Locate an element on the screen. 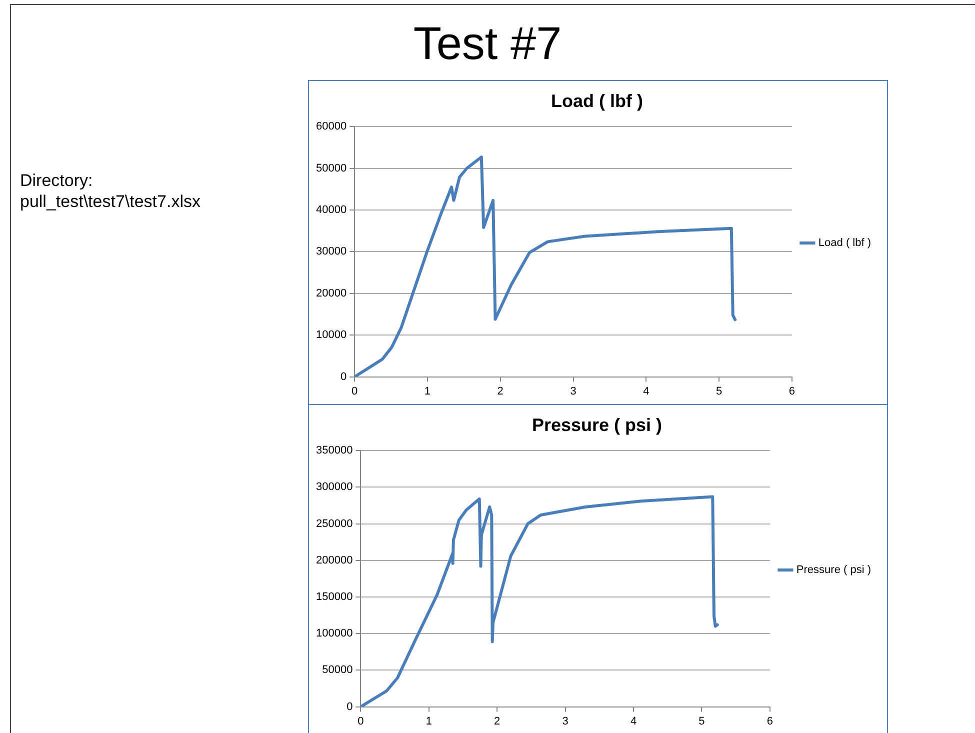 The height and width of the screenshot is (733, 975). text: Test #7 is located at coordinates (487, 43).